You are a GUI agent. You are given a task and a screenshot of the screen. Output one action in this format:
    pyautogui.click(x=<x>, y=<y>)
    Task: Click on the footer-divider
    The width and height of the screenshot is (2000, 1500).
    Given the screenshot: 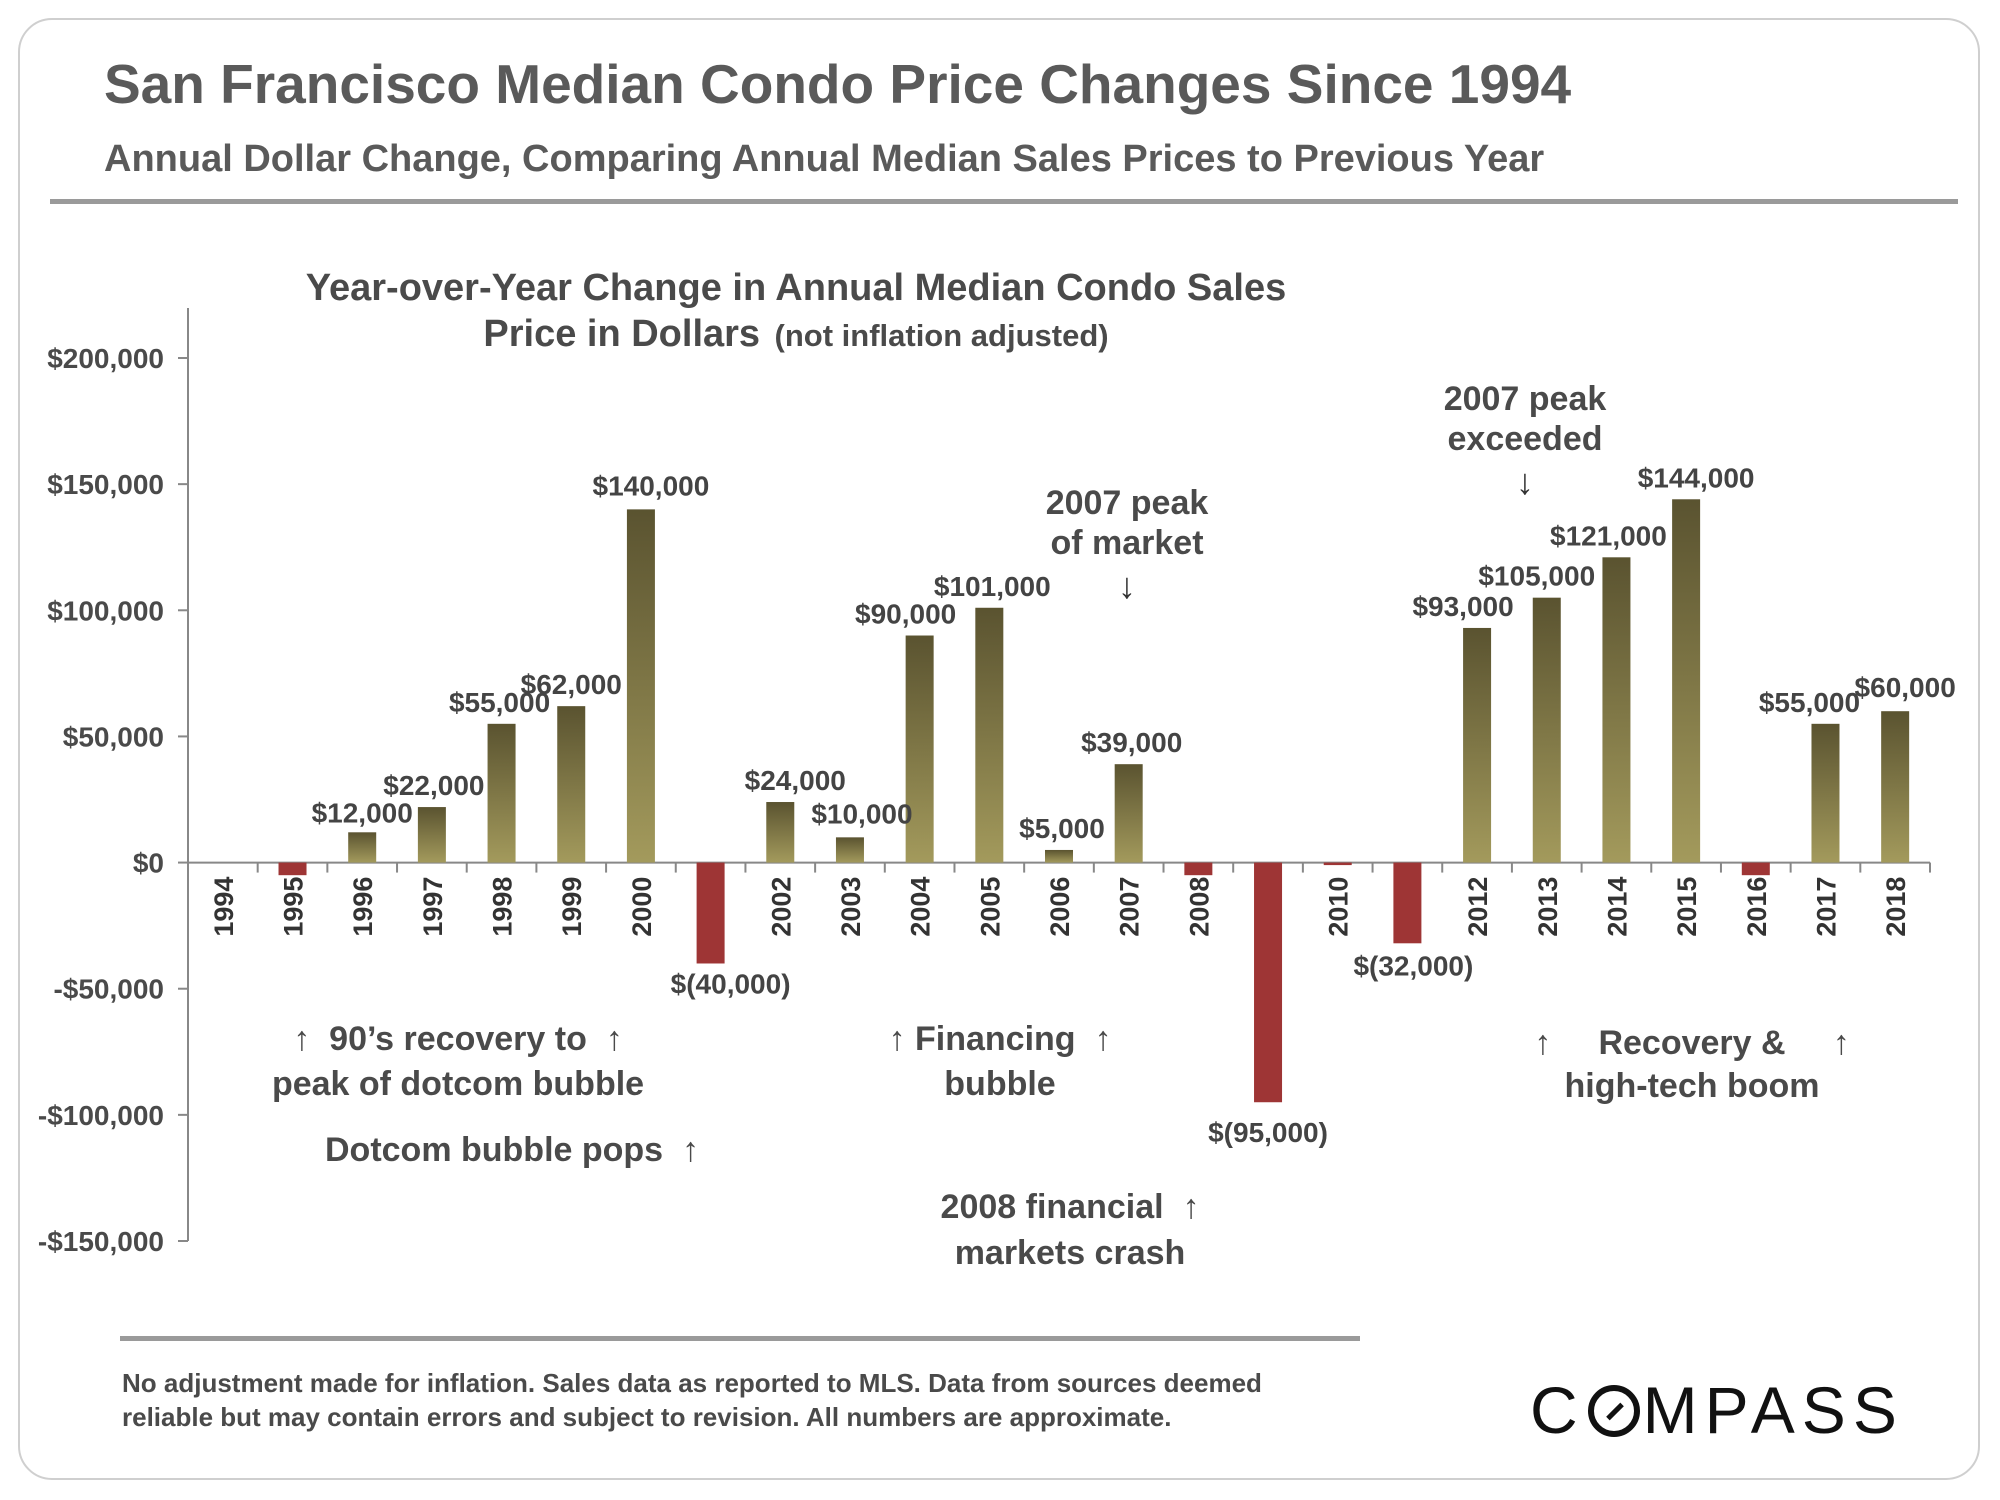 What is the action you would take?
    pyautogui.click(x=740, y=1338)
    